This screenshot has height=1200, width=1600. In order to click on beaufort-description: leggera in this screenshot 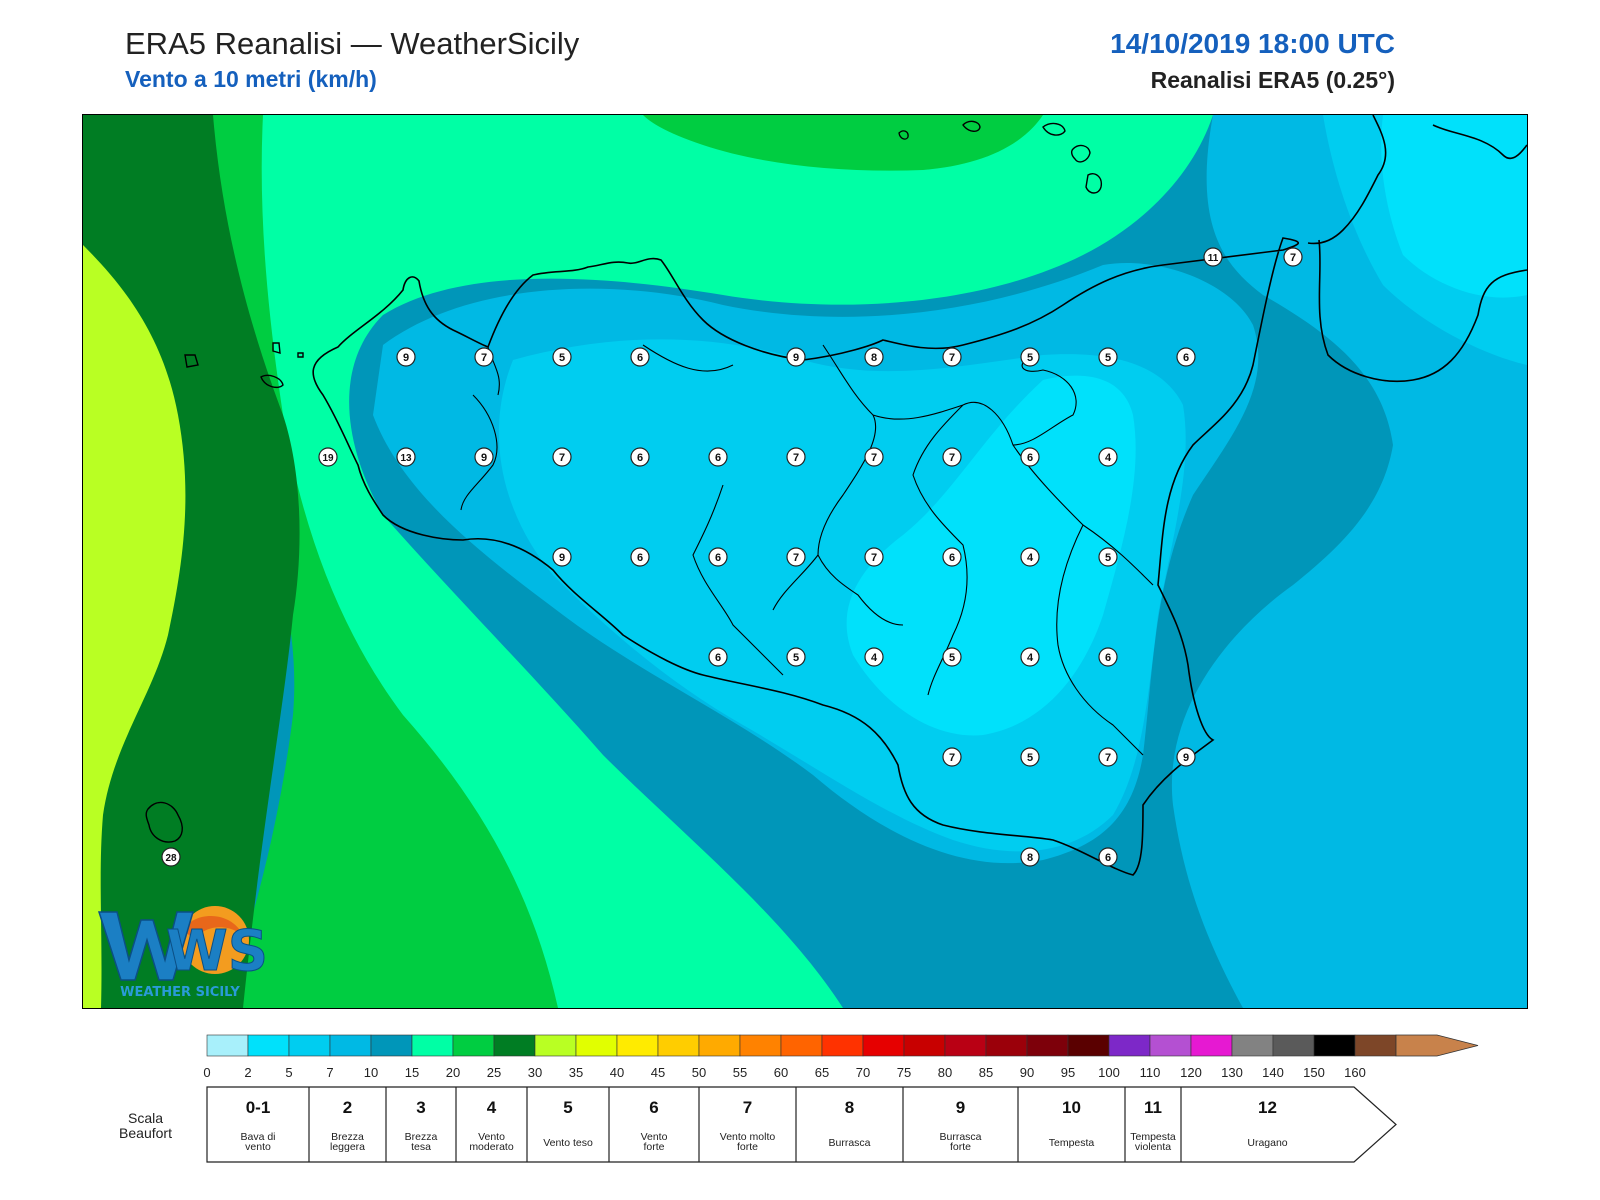, I will do `click(347, 1147)`.